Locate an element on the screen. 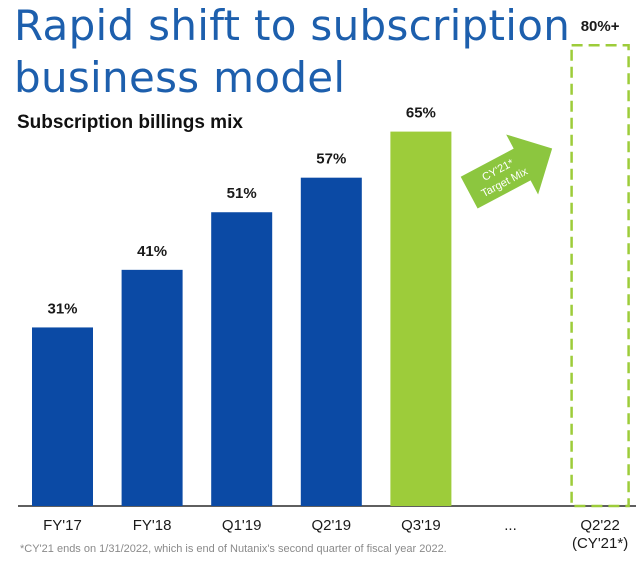  arrow-shape is located at coordinates (506, 171).